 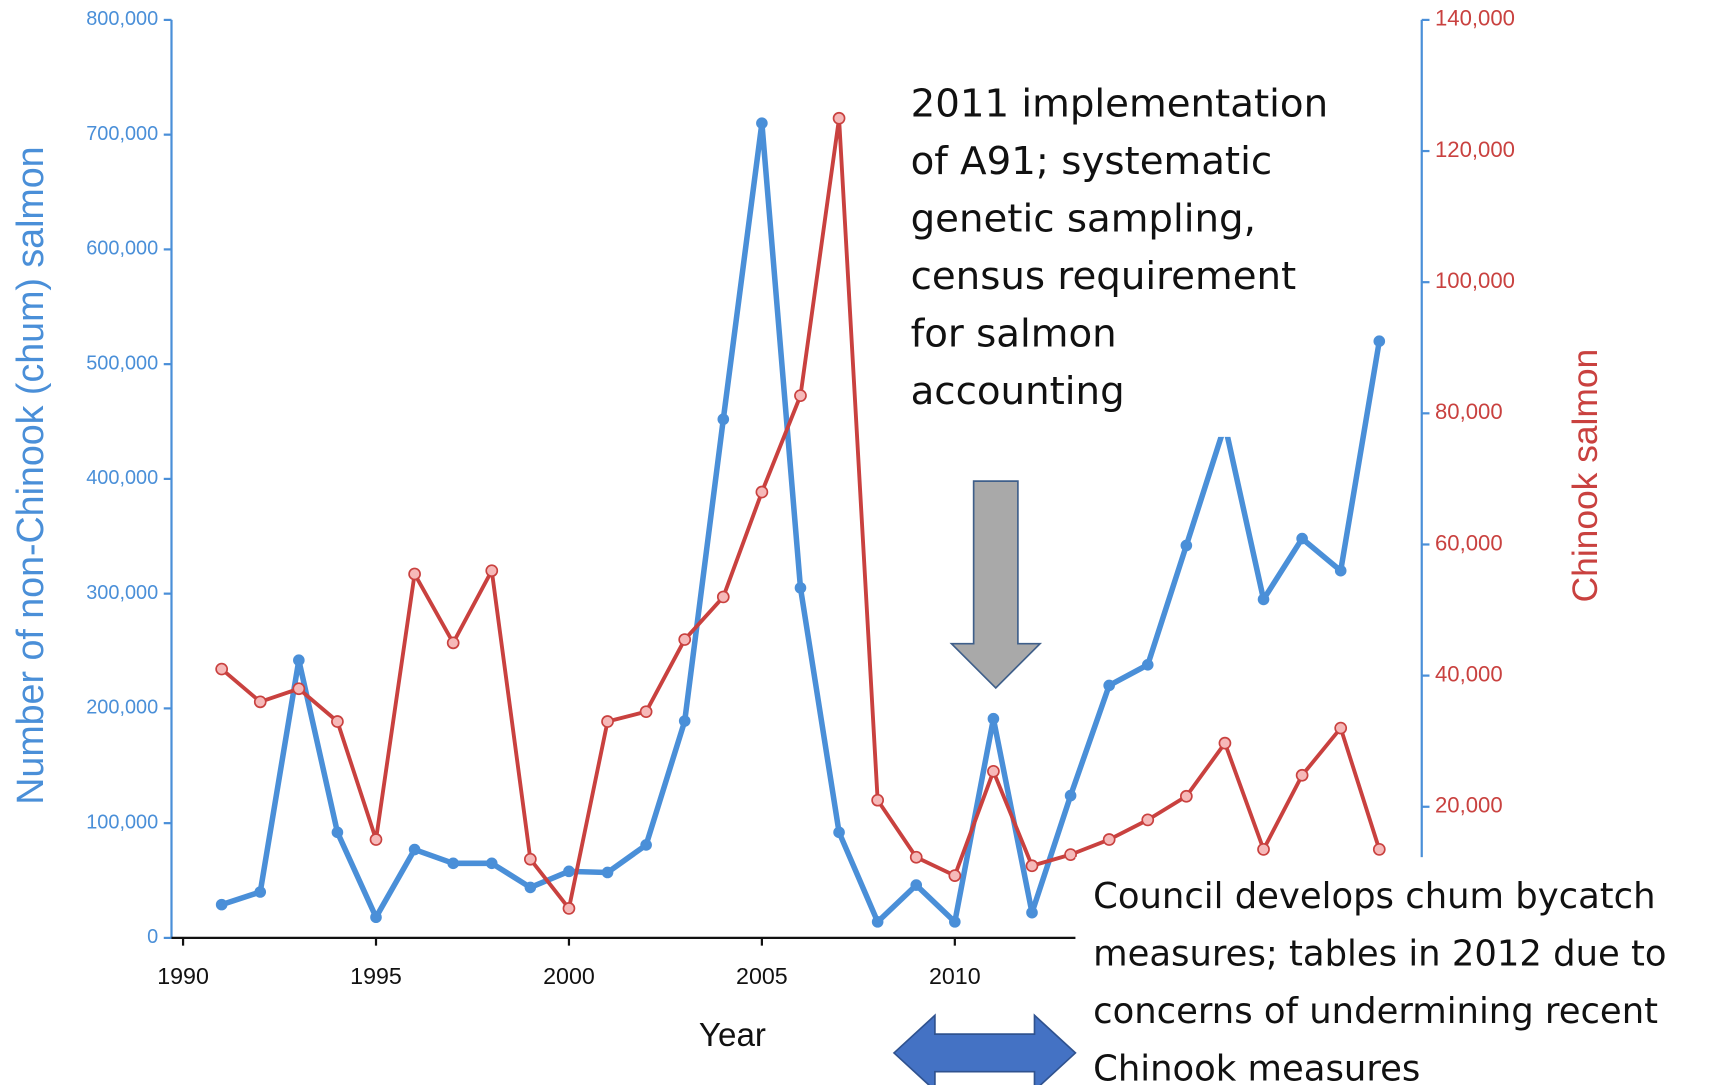 What do you see at coordinates (732, 1035) in the screenshot?
I see `x-axis-title: Year` at bounding box center [732, 1035].